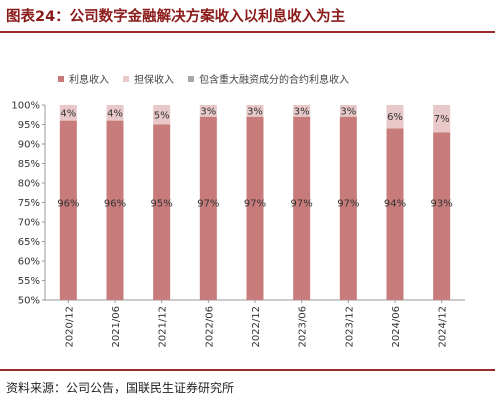  Describe the element at coordinates (176, 17) in the screenshot. I see `chart-title: 图表24：公司数字金融解决方案收入以利息收入为主` at that location.